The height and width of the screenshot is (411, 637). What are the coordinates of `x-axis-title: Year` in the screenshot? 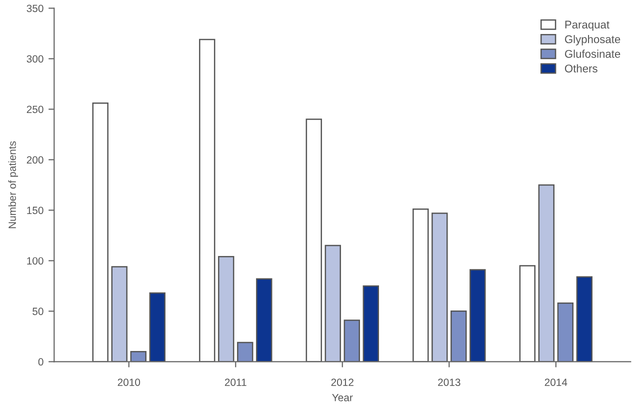 It's located at (342, 398).